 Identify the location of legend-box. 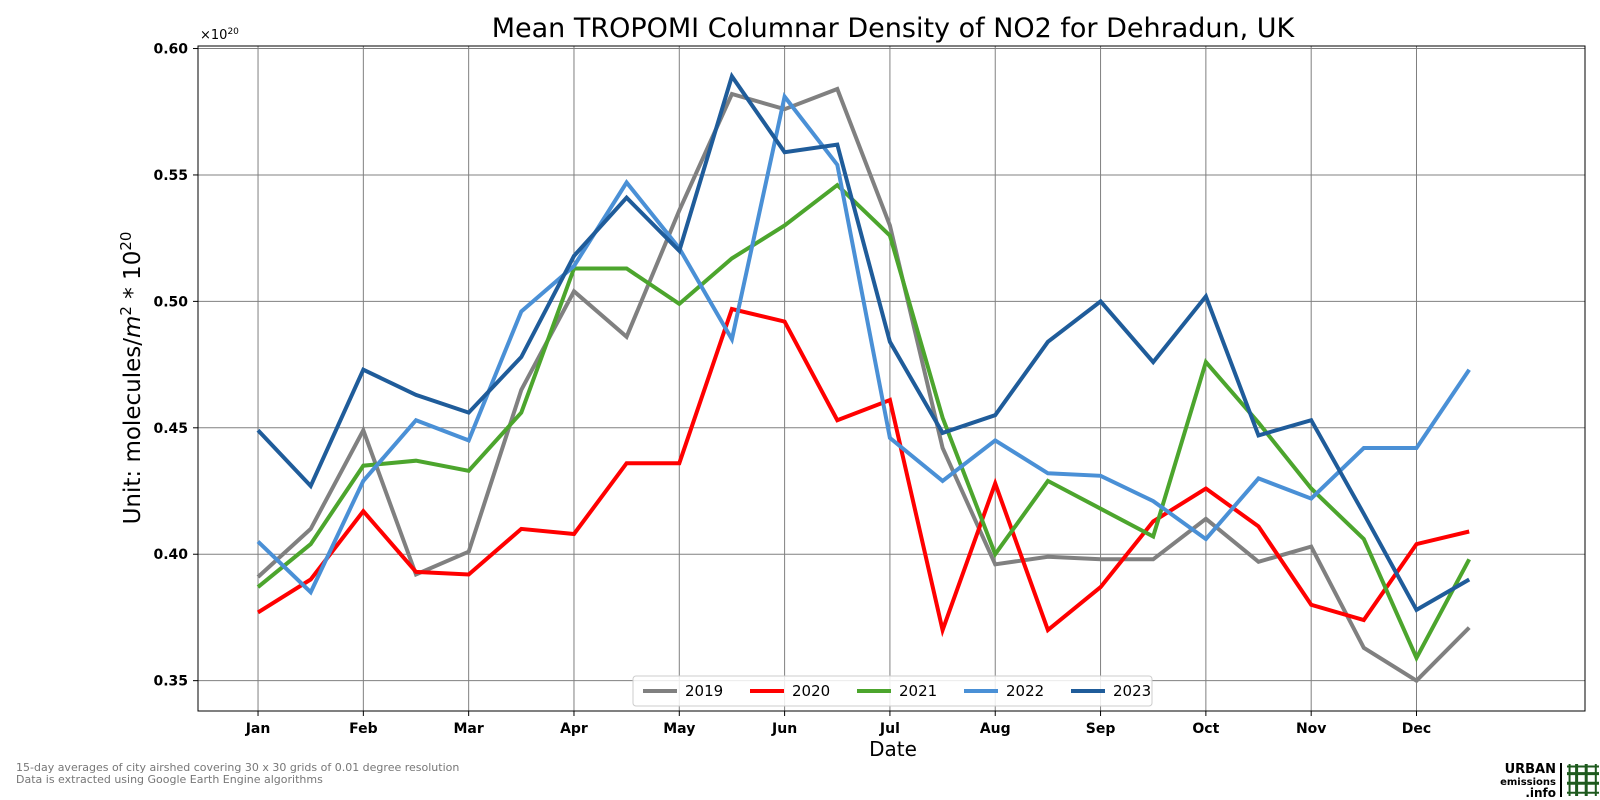
(892, 691).